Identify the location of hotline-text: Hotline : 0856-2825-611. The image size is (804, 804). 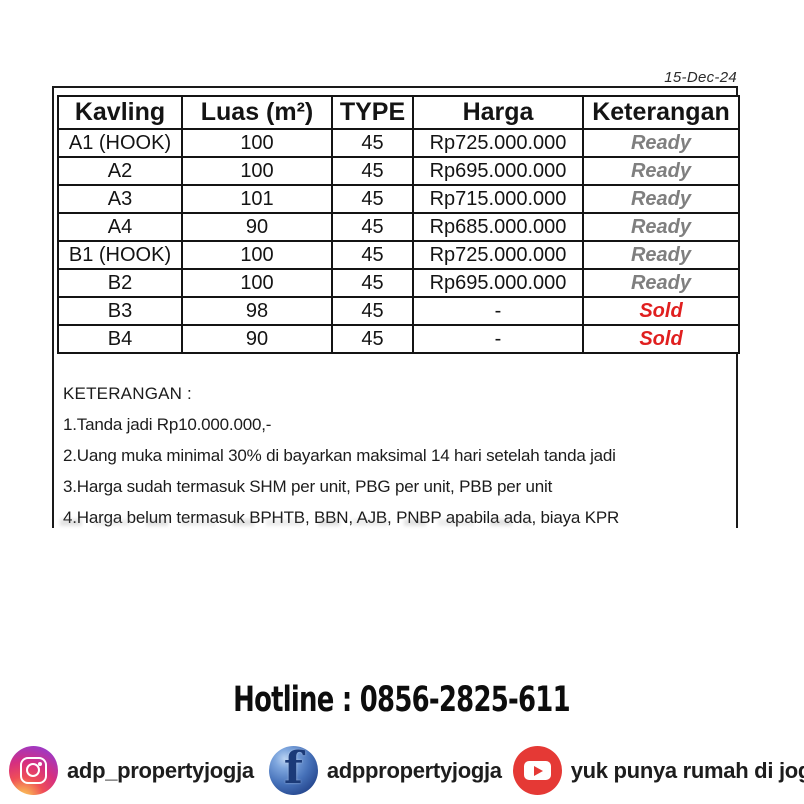
(402, 700).